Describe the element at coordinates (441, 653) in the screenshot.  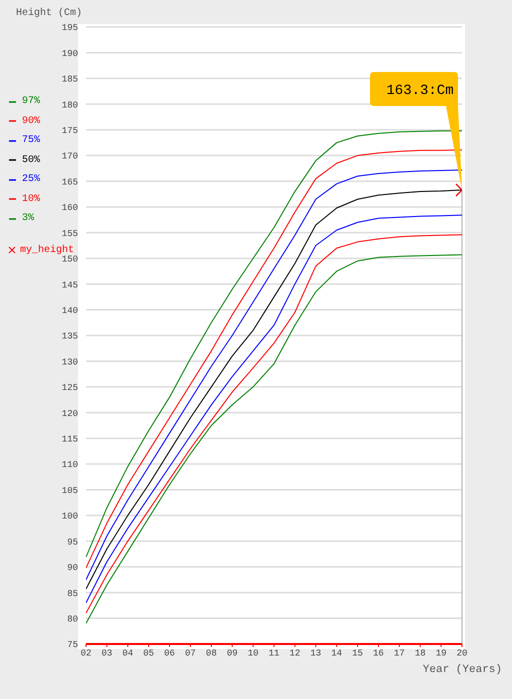
I see `x-tick-label: 19` at that location.